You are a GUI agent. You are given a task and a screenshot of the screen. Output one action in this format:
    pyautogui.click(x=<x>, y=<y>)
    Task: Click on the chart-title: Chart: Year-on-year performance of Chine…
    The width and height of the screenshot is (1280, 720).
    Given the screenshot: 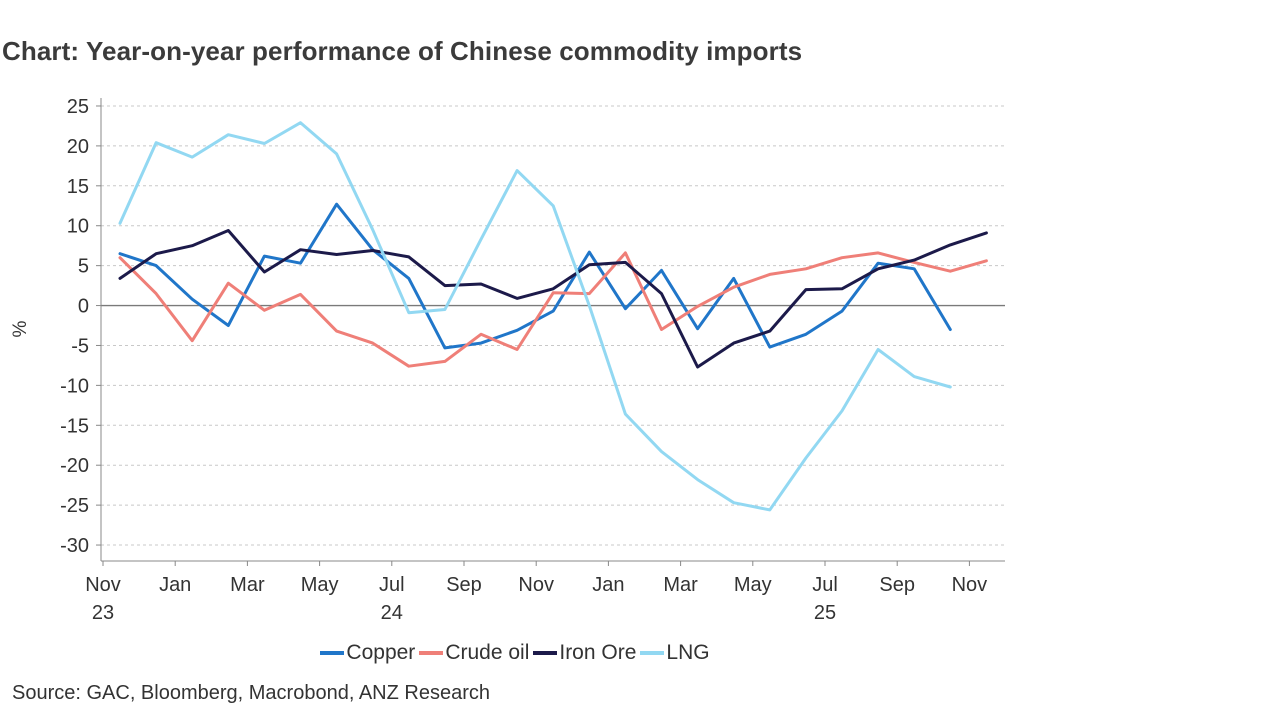 What is the action you would take?
    pyautogui.click(x=402, y=51)
    